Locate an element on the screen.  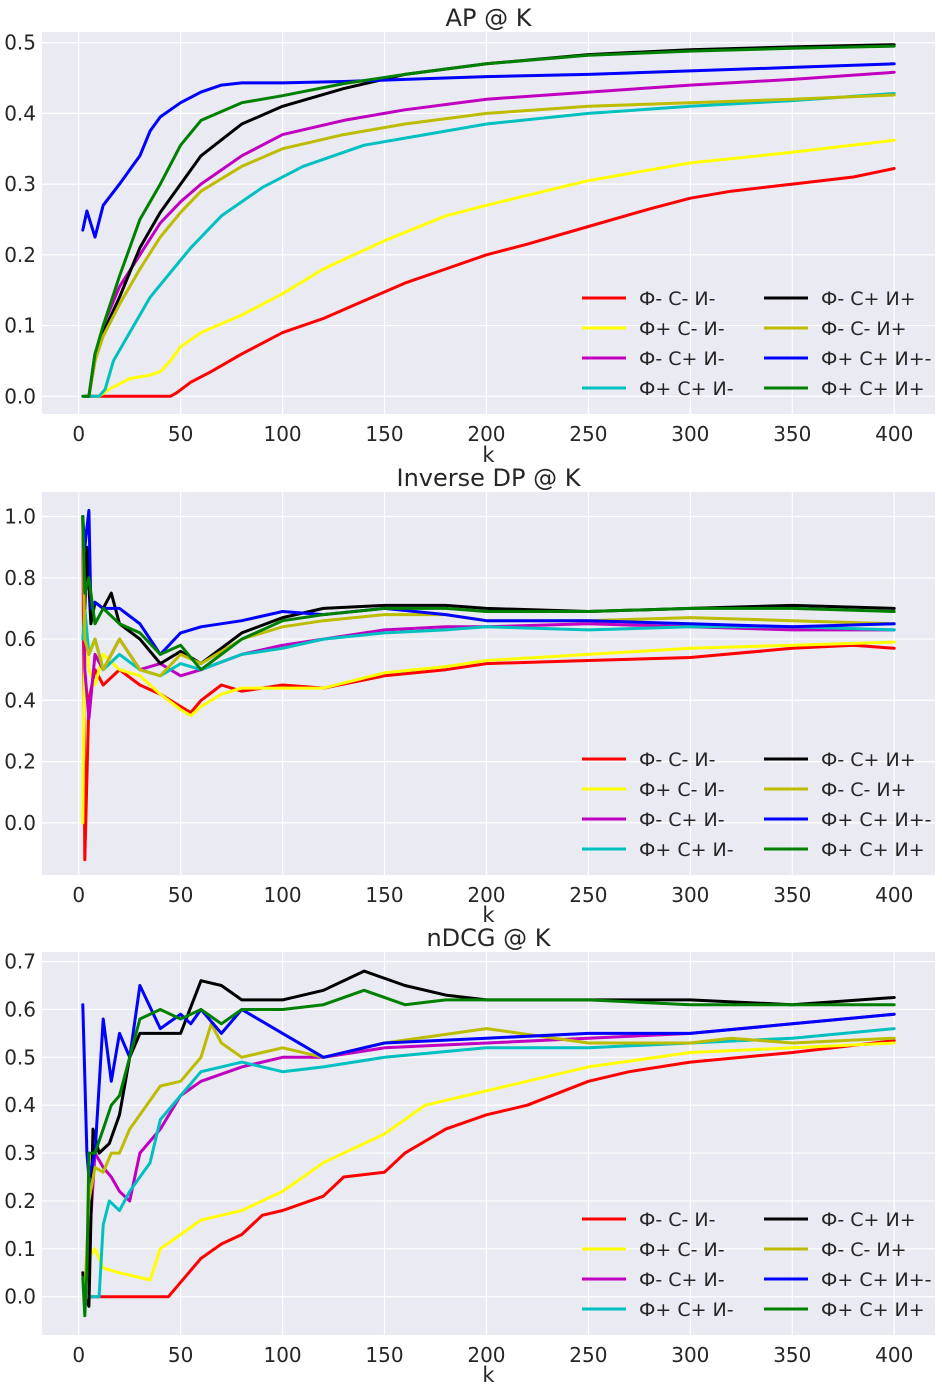
chart-title: nDCG @ K is located at coordinates (488, 938).